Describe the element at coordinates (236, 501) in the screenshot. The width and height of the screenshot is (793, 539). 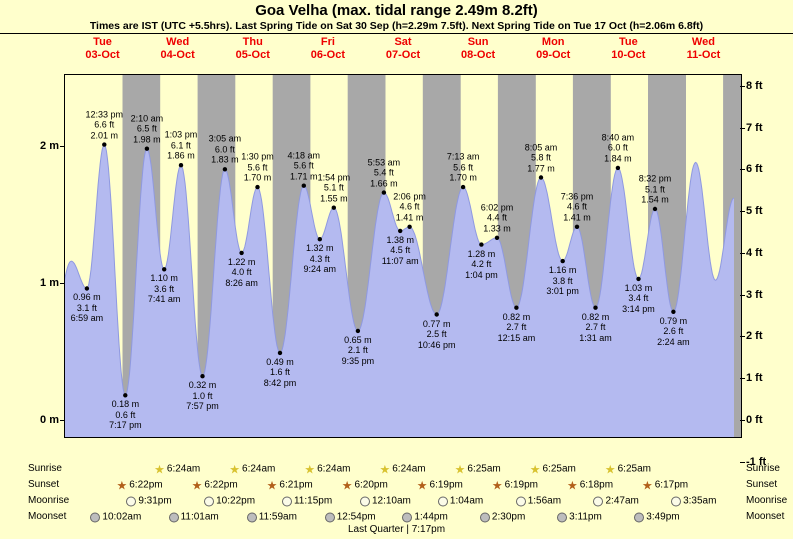
I see `moonrise-time: 10:22pm` at that location.